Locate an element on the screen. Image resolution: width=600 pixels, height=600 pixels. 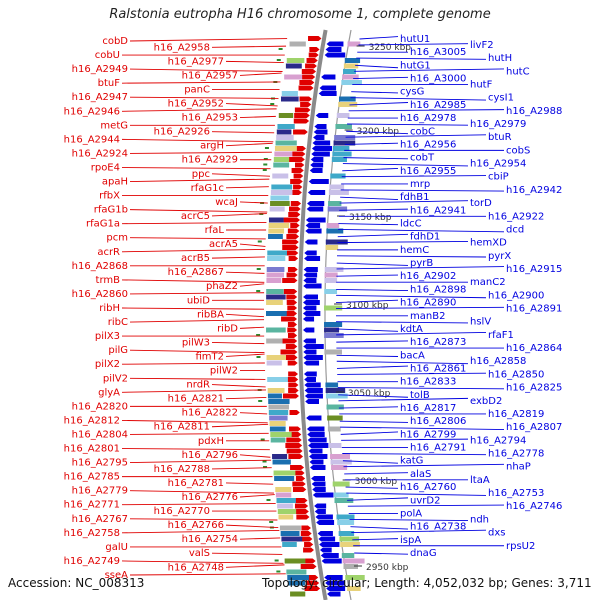
gene-label: pilW3 is located at coordinates (196, 342).